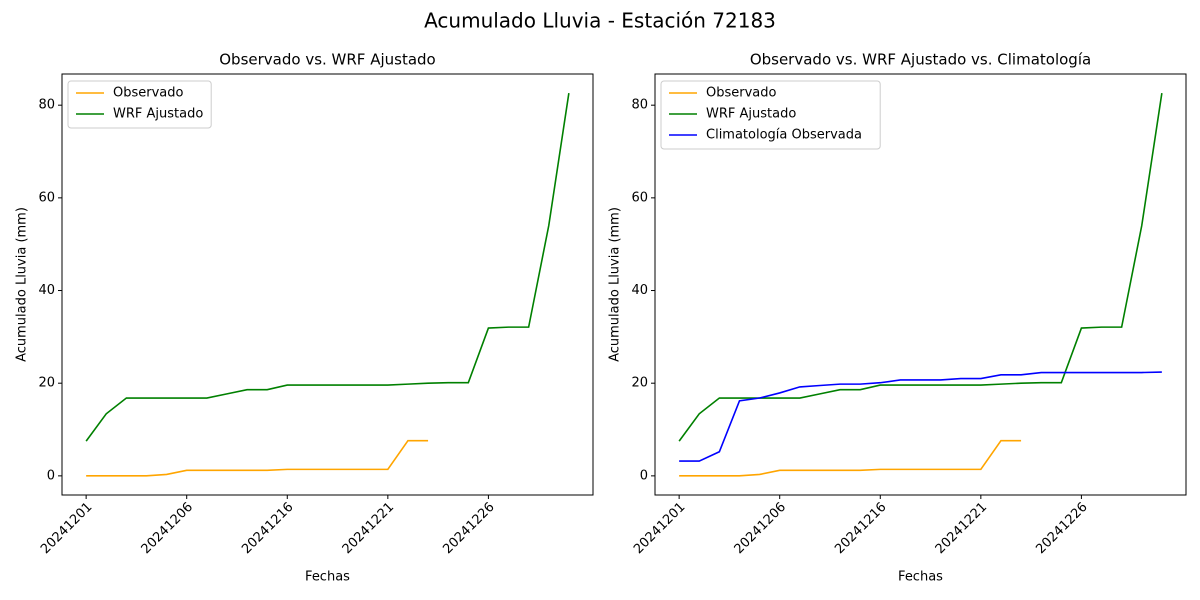  I want to click on legend-label: Climatología Observada, so click(784, 135).